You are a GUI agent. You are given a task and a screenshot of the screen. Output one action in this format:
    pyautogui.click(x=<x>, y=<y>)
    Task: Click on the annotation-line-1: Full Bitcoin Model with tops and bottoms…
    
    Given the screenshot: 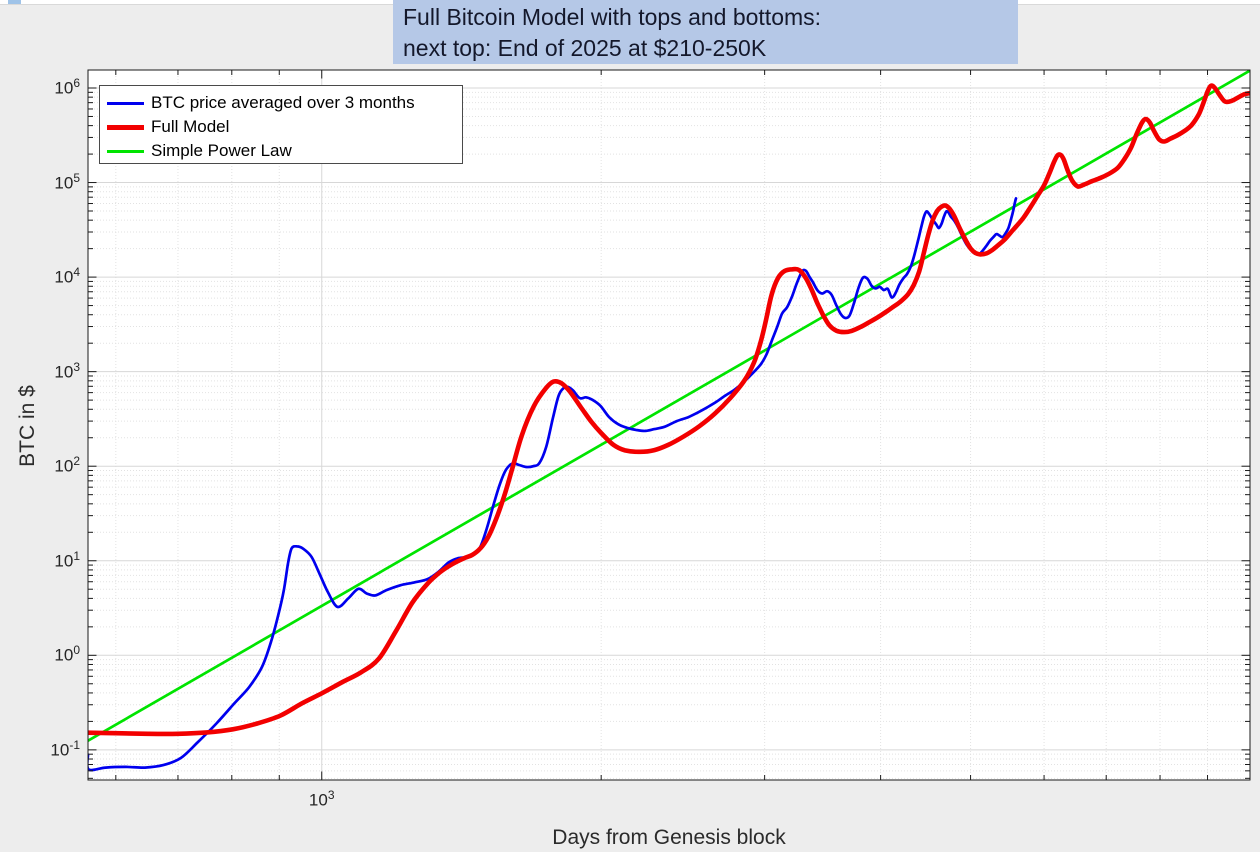 What is the action you would take?
    pyautogui.click(x=612, y=17)
    